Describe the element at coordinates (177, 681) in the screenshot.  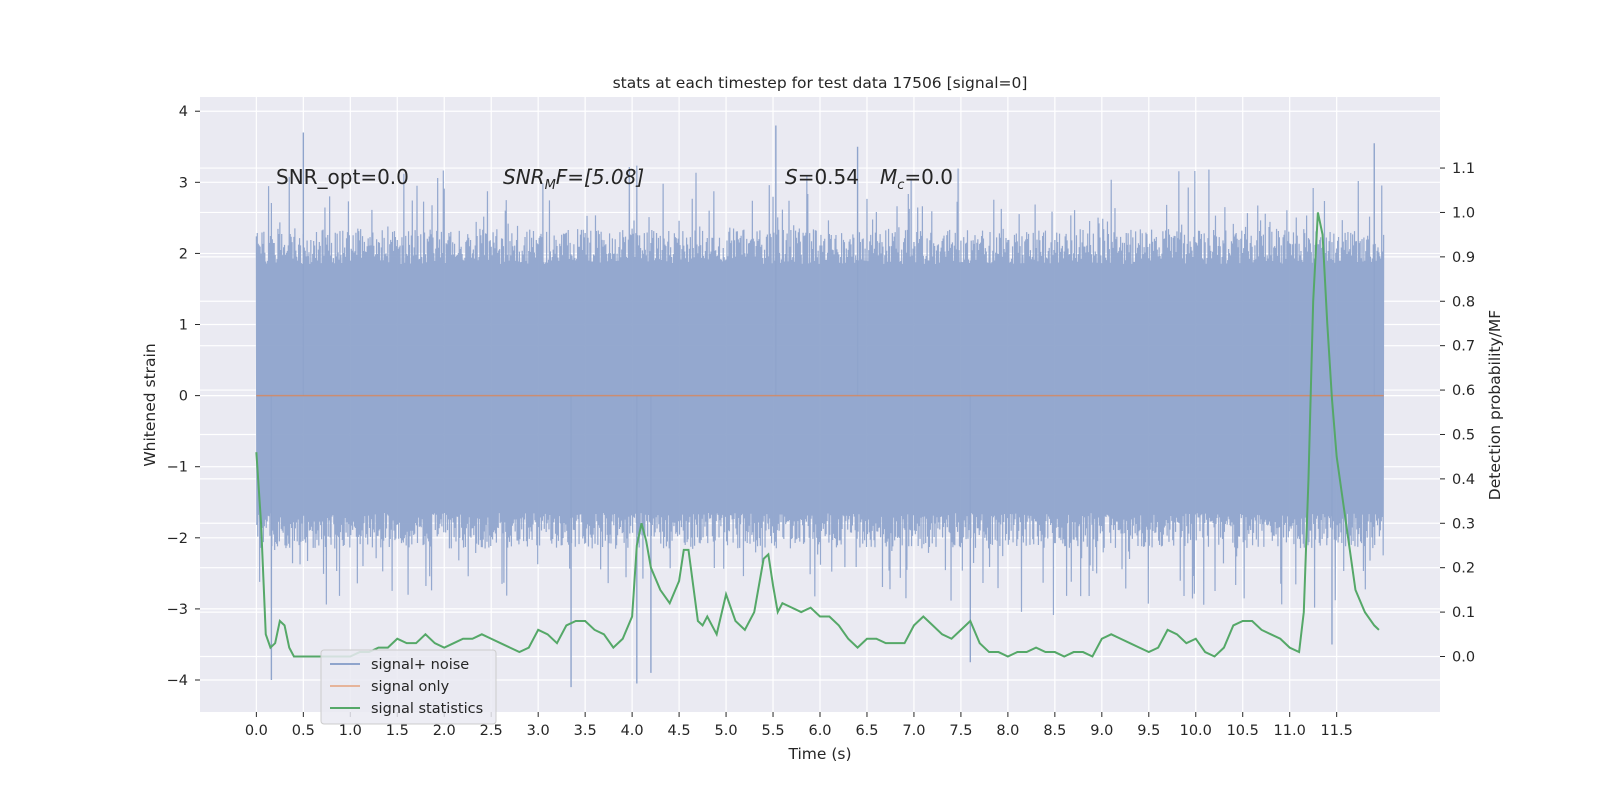
I see `y-tick-label: −4` at that location.